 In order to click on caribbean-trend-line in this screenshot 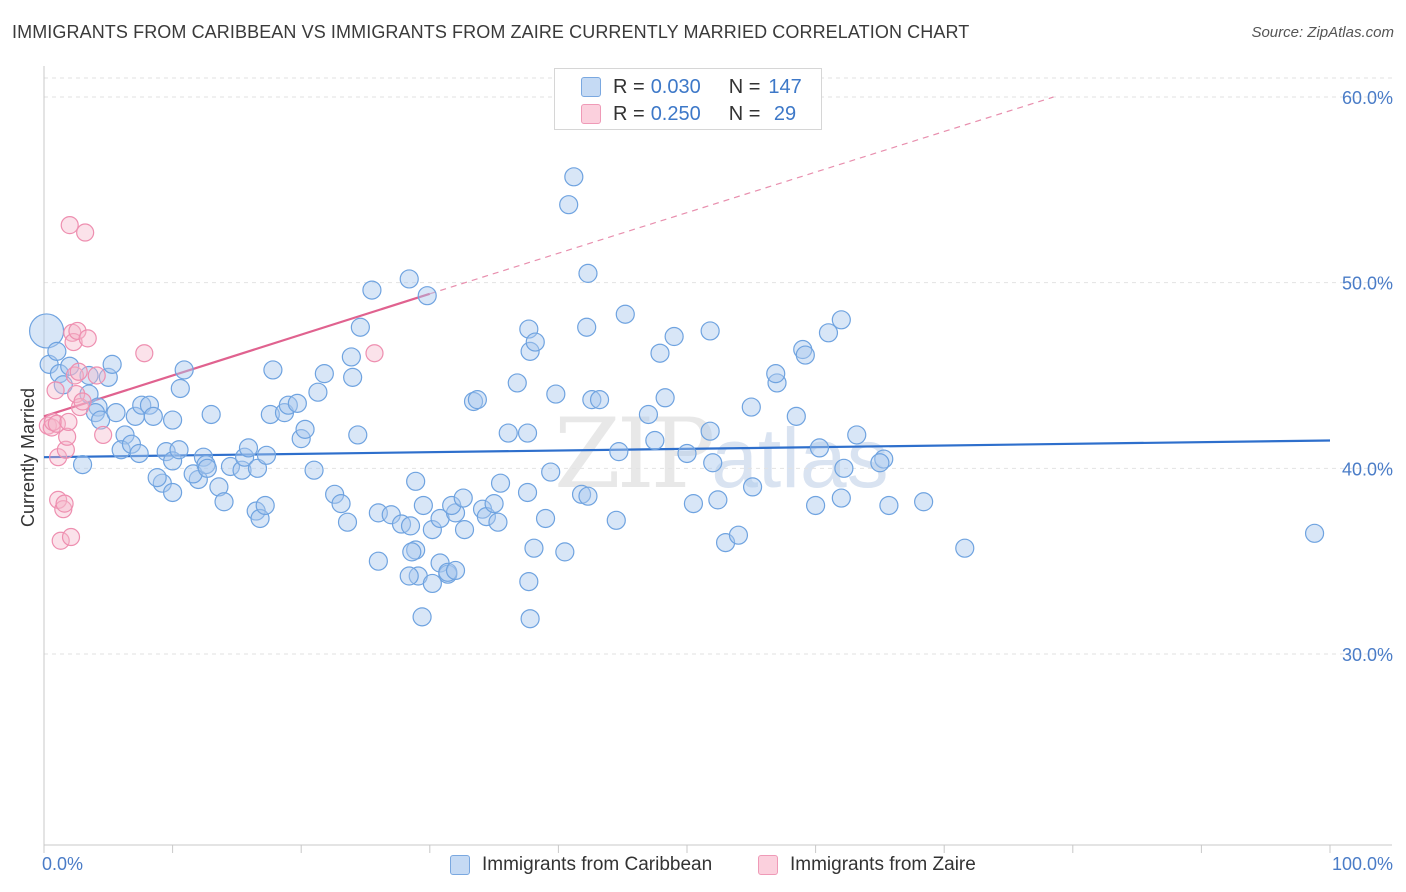, I will do `click(687, 449)`.